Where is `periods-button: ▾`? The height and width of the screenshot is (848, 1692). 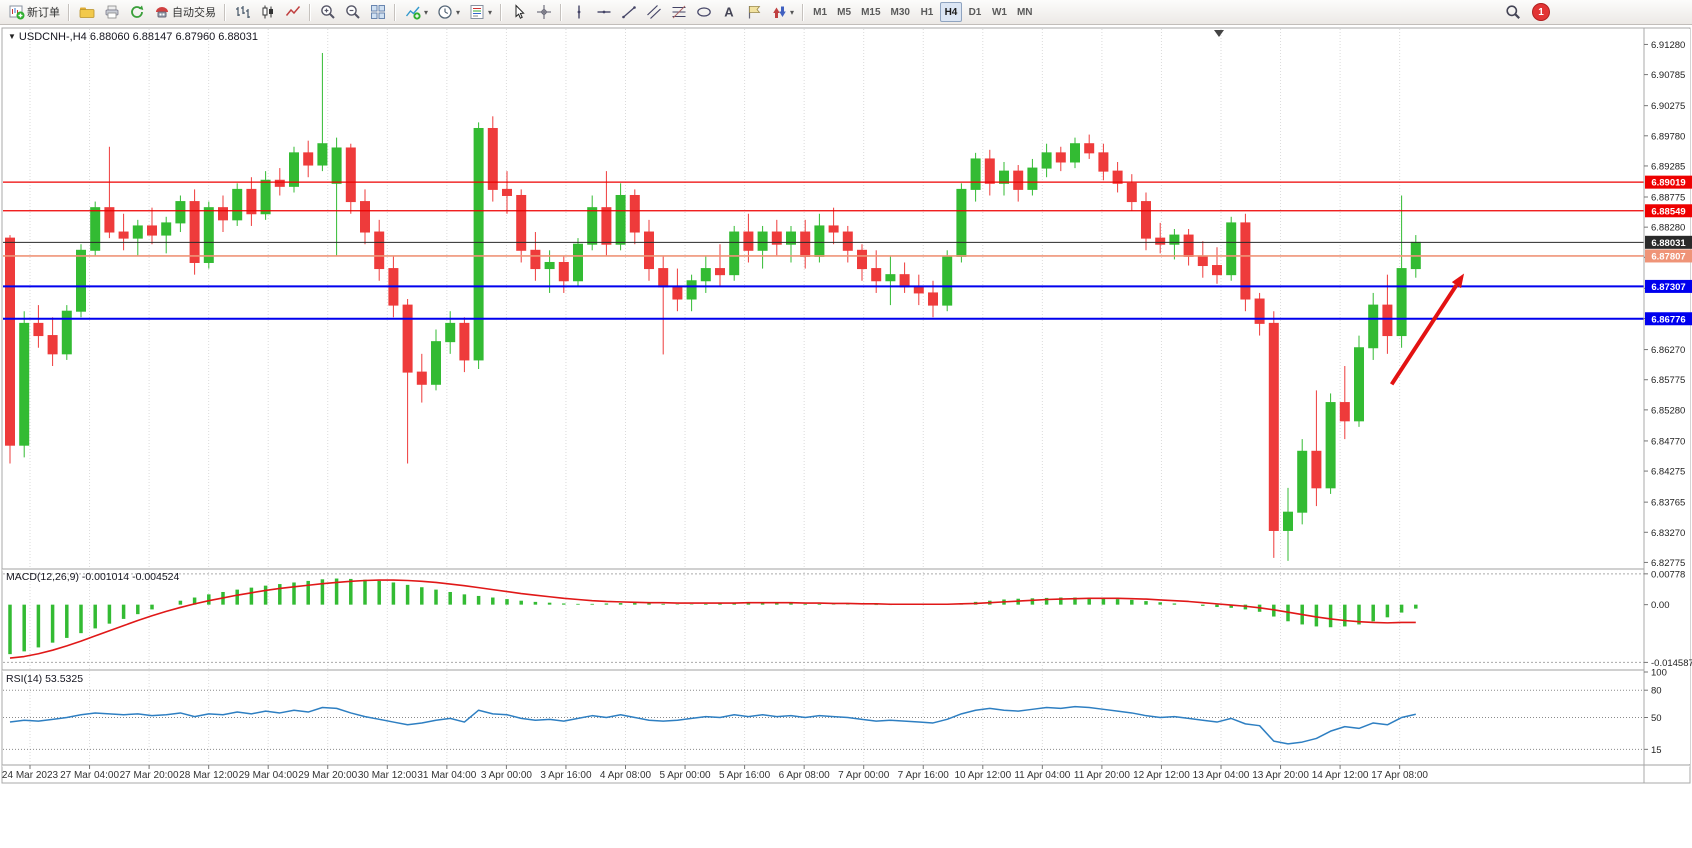
periods-button: ▾ is located at coordinates (448, 12).